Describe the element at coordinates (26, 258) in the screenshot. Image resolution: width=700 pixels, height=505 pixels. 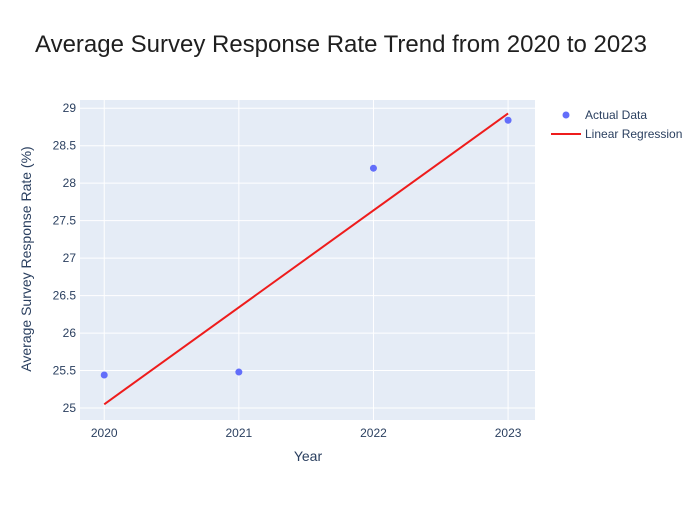
I see `y-axis-title: Average Survey Response Rate (%)` at that location.